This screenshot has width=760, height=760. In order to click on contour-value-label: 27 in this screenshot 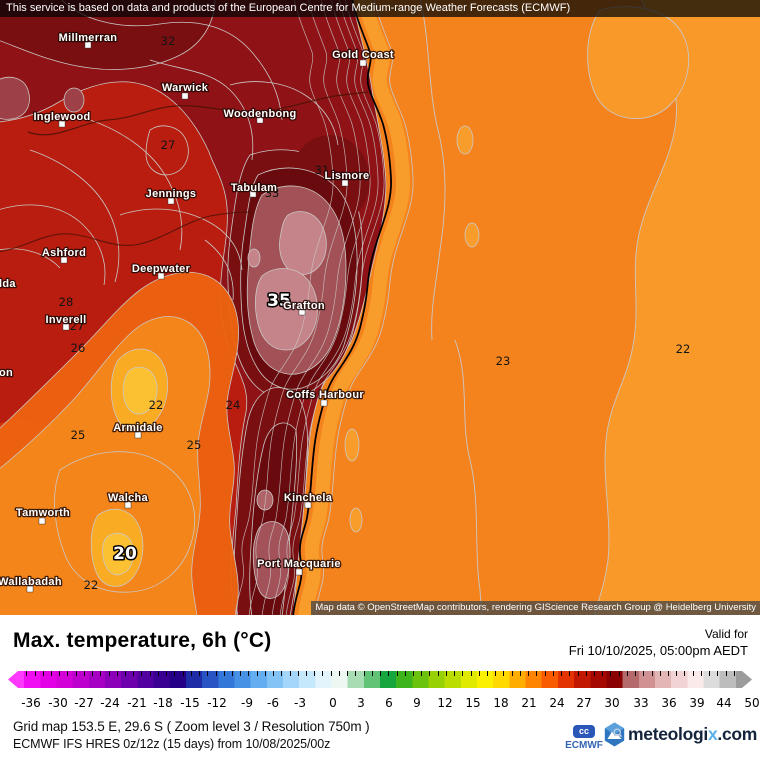, I will do `click(168, 145)`.